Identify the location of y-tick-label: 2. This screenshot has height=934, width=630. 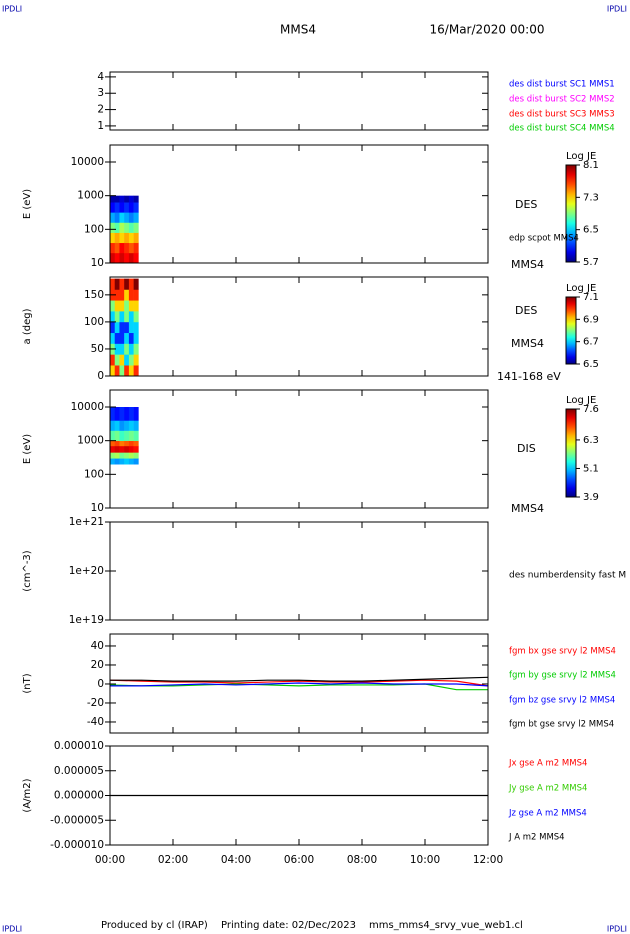
(100, 110).